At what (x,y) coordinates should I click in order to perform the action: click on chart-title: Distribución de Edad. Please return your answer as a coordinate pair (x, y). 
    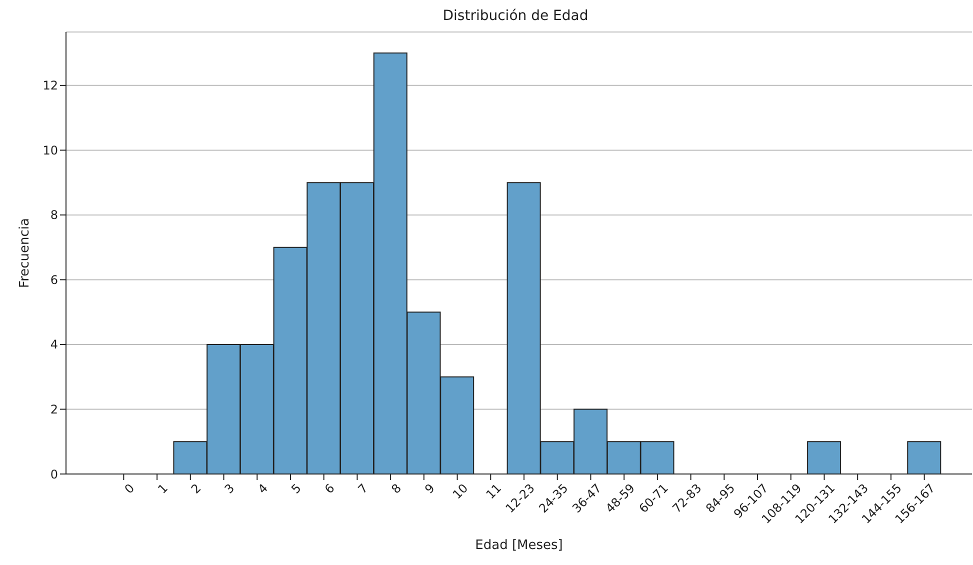
    Looking at the image, I should click on (516, 16).